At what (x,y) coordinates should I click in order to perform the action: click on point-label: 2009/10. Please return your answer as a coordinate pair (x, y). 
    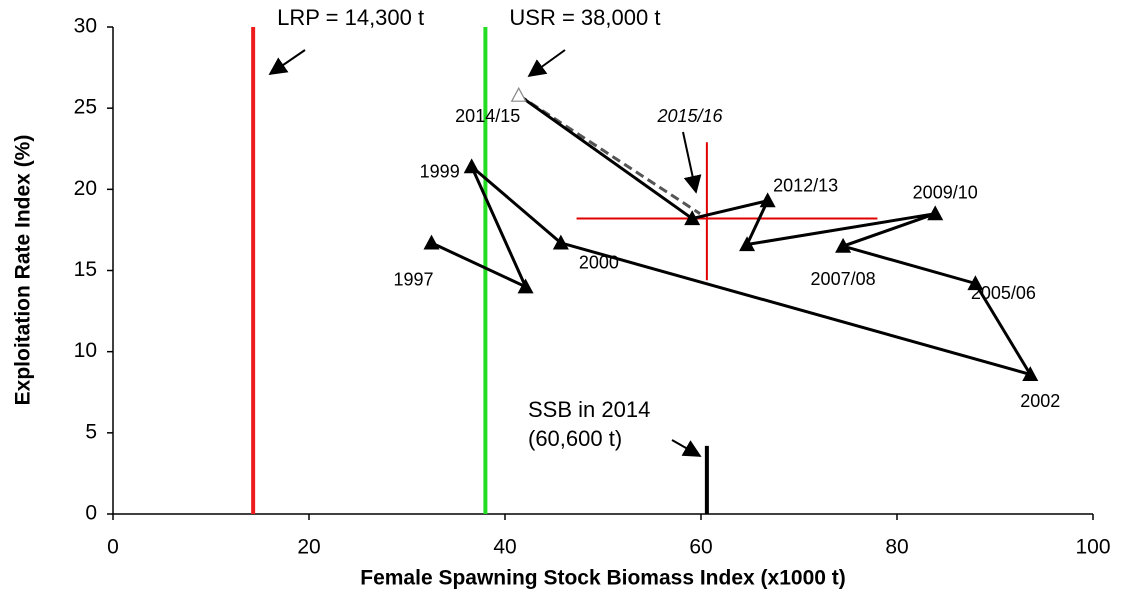
    Looking at the image, I should click on (945, 192).